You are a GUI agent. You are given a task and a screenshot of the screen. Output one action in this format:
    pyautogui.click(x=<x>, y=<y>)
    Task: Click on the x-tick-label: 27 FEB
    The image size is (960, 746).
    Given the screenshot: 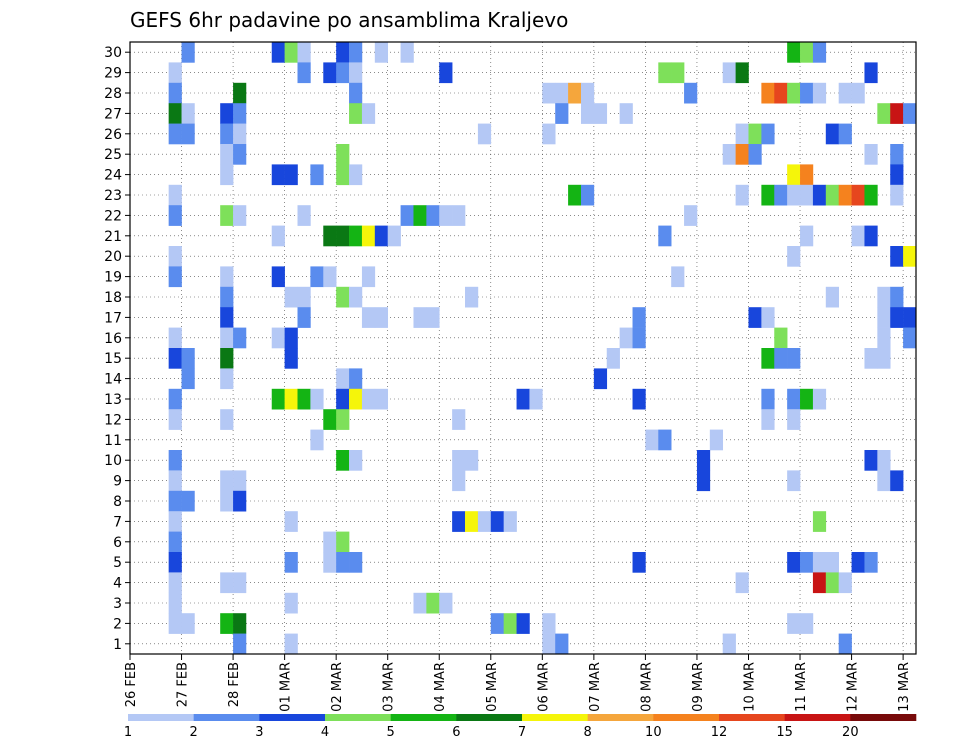 What is the action you would take?
    pyautogui.click(x=183, y=684)
    